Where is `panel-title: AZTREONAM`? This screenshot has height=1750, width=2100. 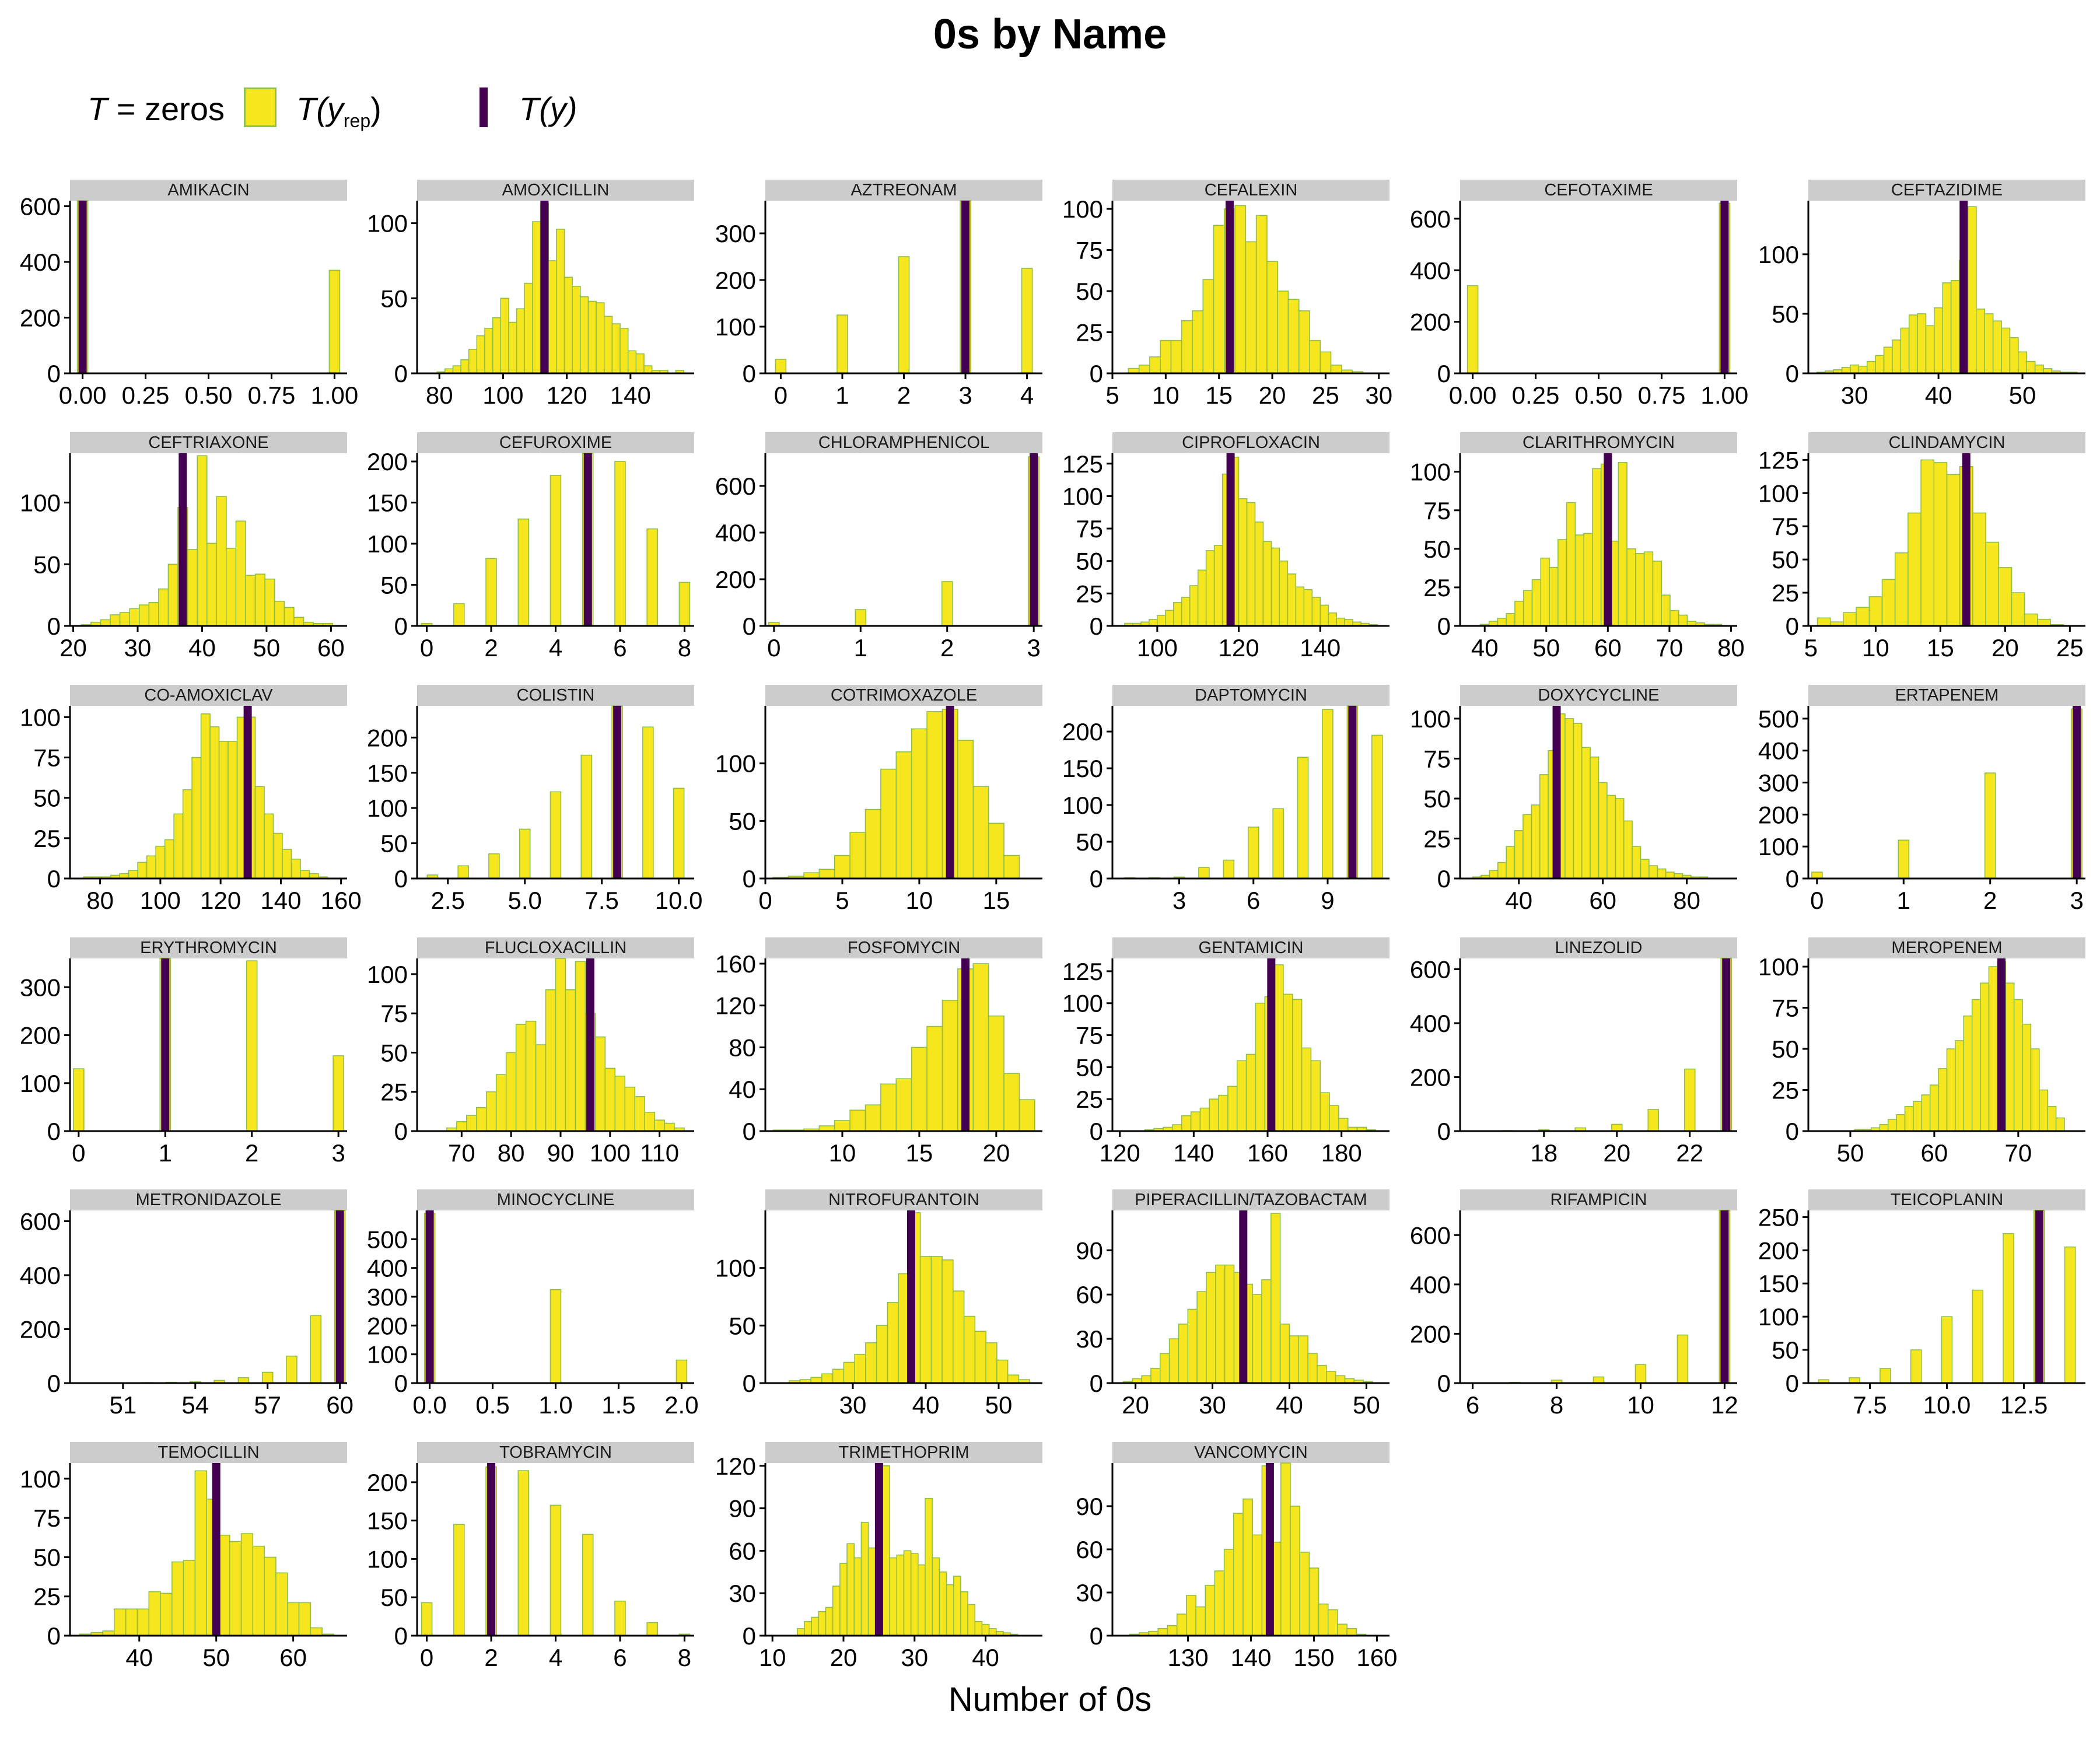
panel-title: AZTREONAM is located at coordinates (903, 190).